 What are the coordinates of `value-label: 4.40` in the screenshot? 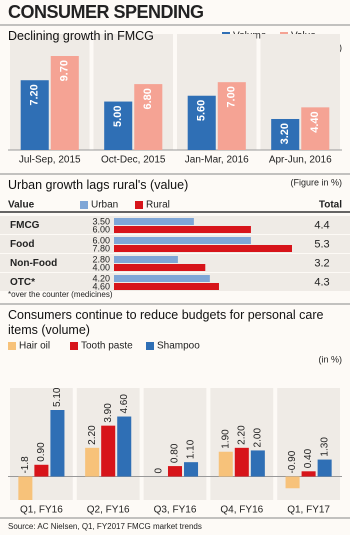 It's located at (315, 121).